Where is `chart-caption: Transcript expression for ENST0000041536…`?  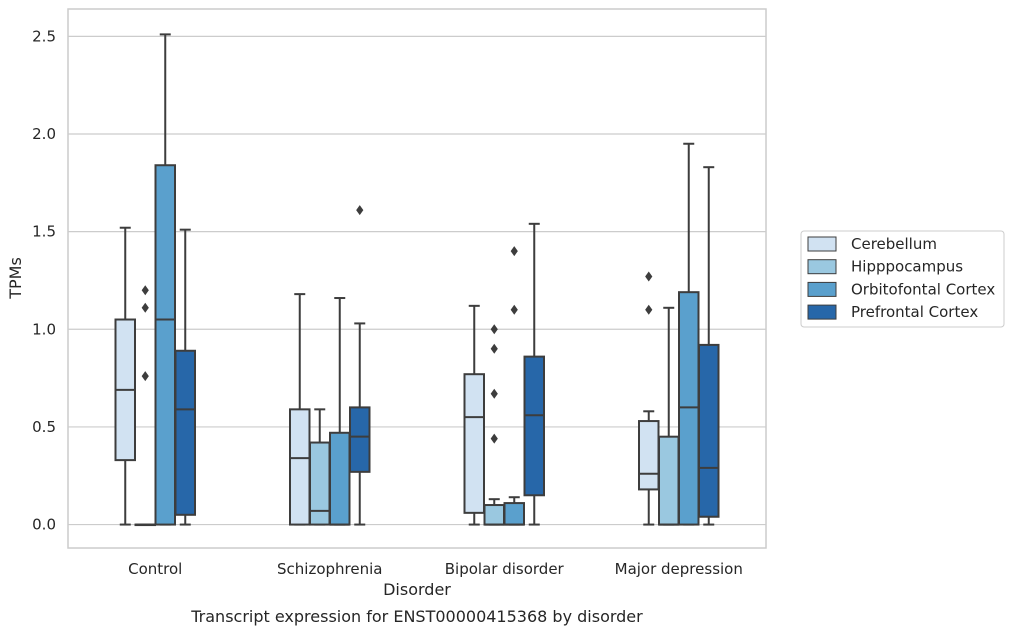
chart-caption: Transcript expression for ENST0000041536… is located at coordinates (416, 616).